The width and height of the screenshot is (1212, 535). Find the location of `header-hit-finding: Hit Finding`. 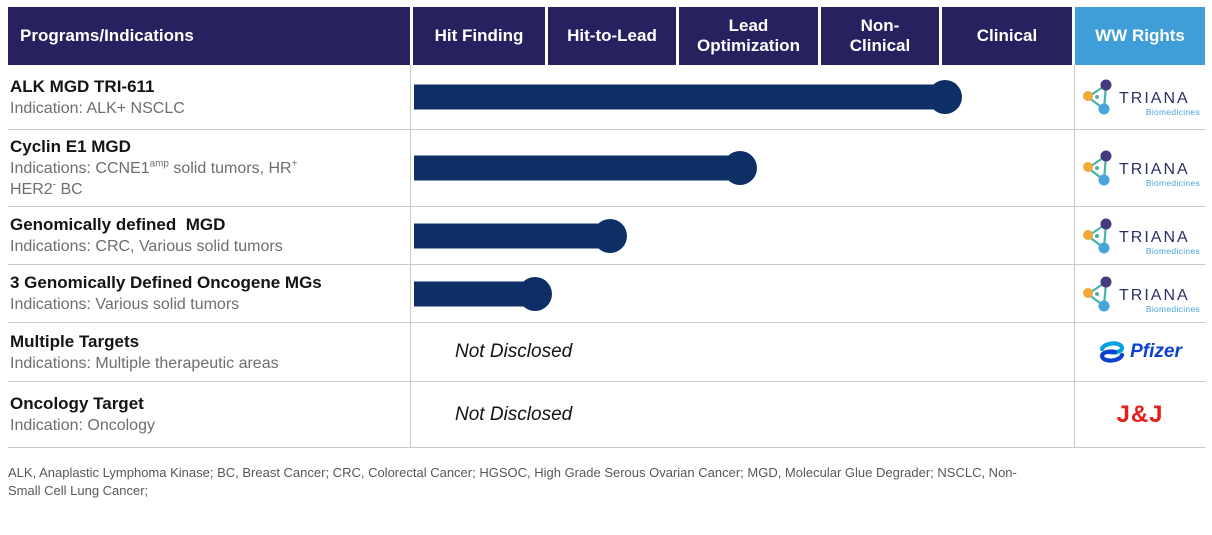

header-hit-finding: Hit Finding is located at coordinates (479, 36).